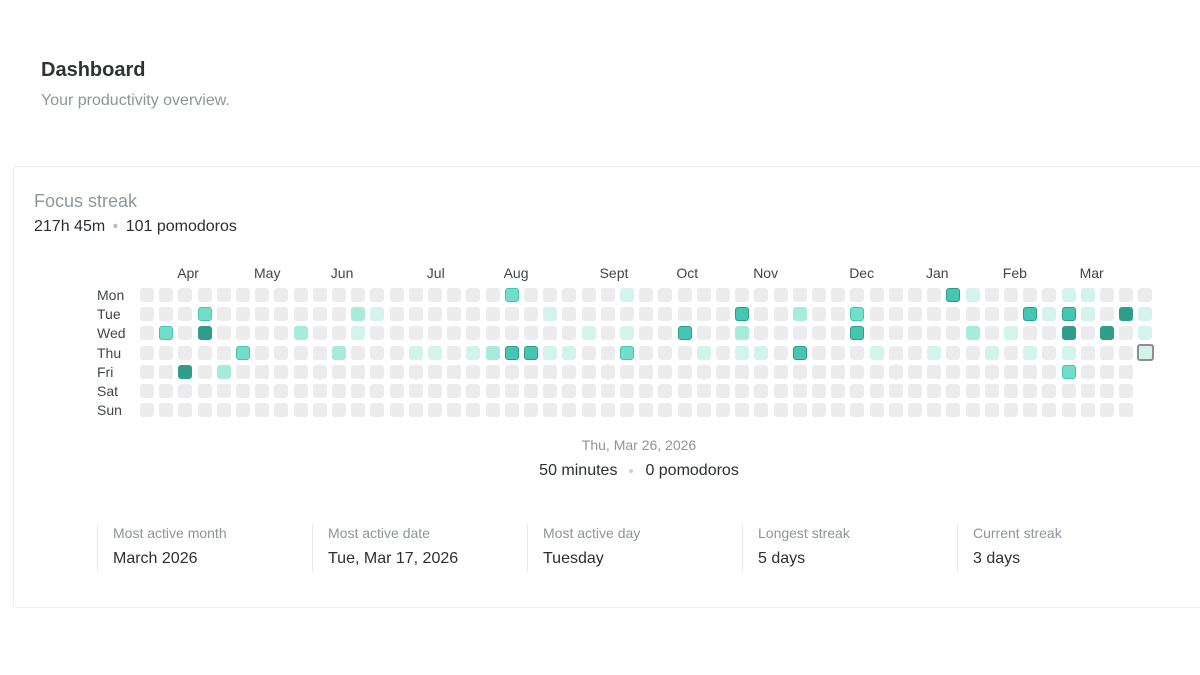 Image resolution: width=1200 pixels, height=675 pixels. Describe the element at coordinates (1145, 353) in the screenshot. I see `heatmap-cell-selected` at that location.